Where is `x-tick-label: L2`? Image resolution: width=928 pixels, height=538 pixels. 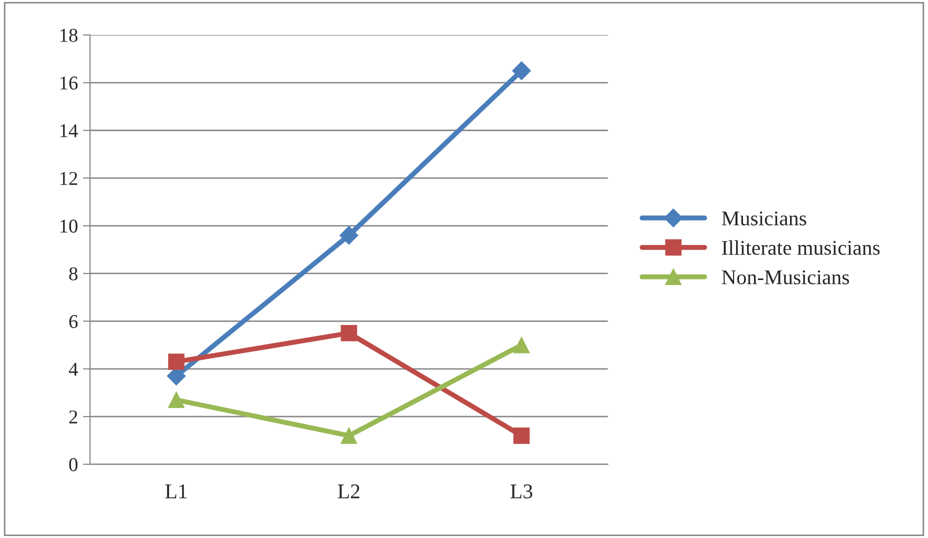
x-tick-label: L2 is located at coordinates (349, 491).